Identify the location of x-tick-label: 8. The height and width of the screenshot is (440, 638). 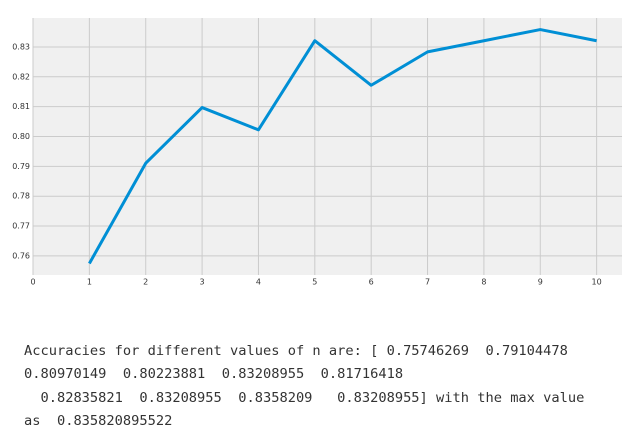
(483, 282).